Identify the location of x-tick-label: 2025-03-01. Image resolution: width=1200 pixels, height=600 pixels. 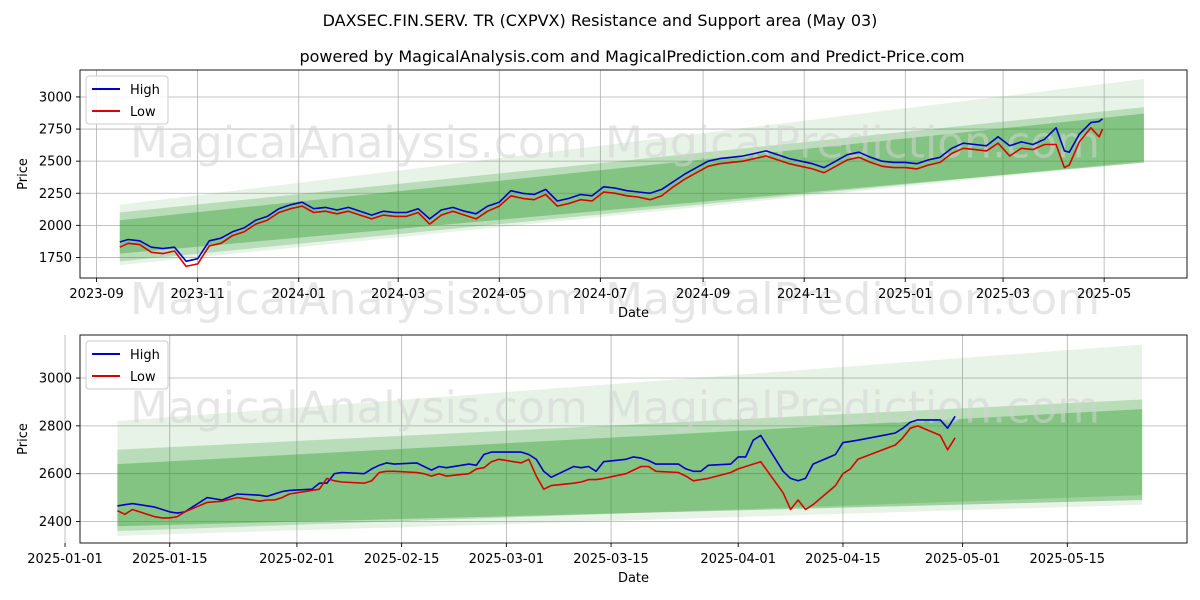
(507, 559).